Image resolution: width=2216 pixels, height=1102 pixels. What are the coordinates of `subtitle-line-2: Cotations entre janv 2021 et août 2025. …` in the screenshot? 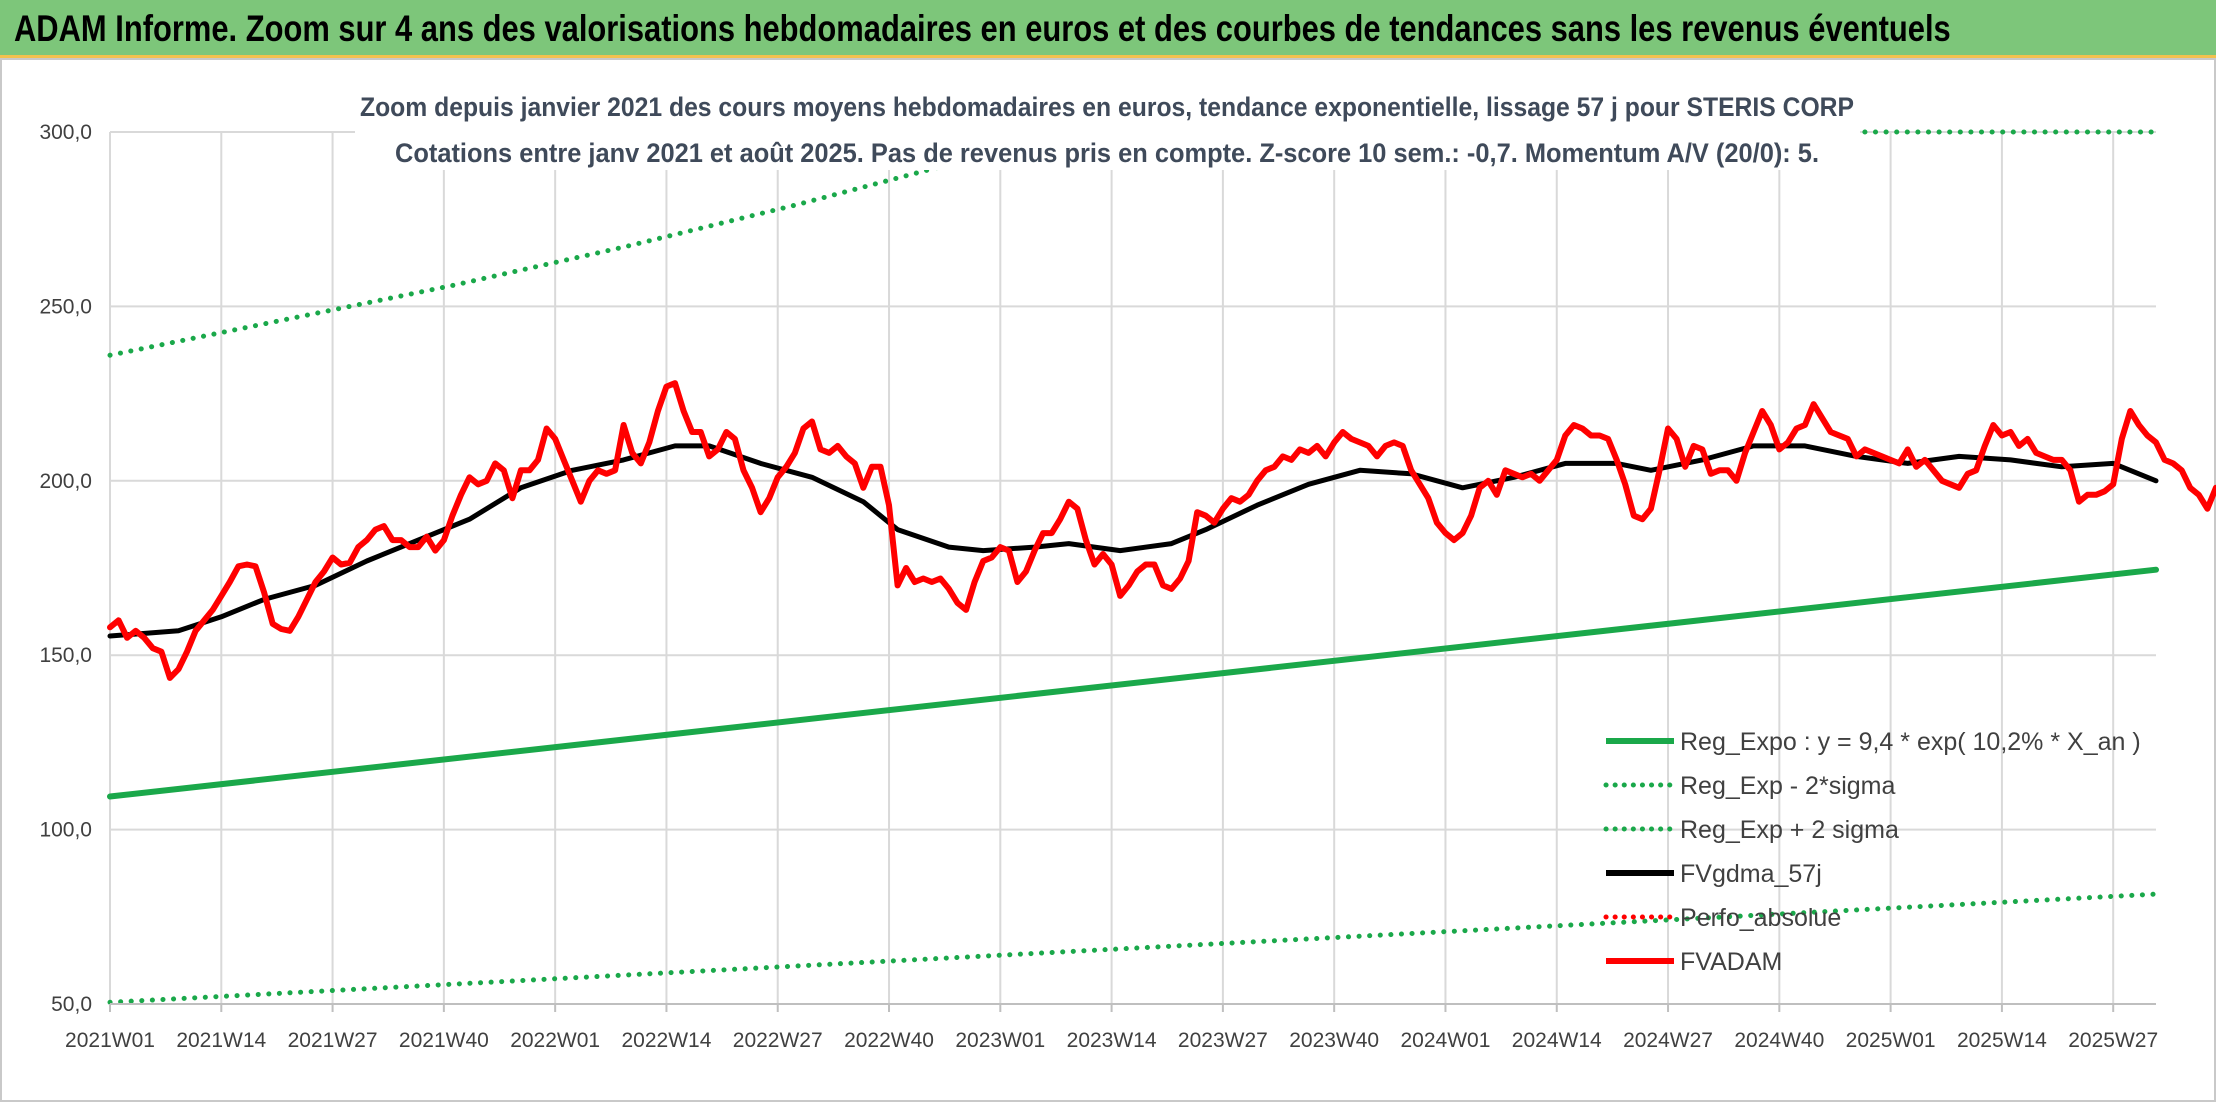 It's located at (1107, 153).